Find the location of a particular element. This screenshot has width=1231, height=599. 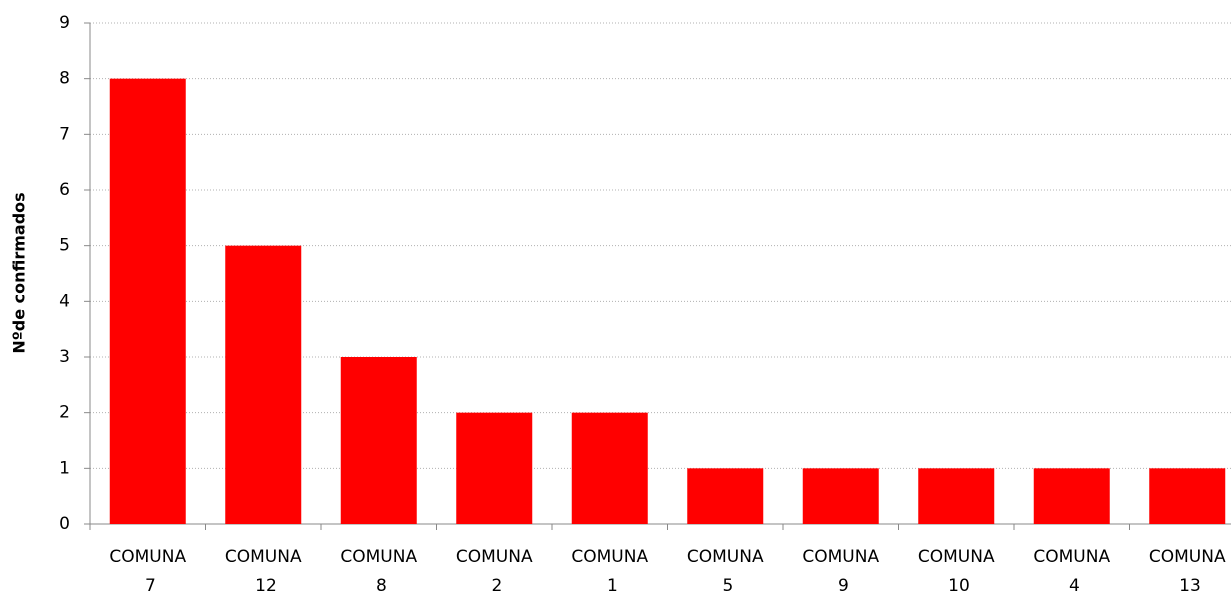

x-tick-label: COMUNA 4 is located at coordinates (1071, 571).